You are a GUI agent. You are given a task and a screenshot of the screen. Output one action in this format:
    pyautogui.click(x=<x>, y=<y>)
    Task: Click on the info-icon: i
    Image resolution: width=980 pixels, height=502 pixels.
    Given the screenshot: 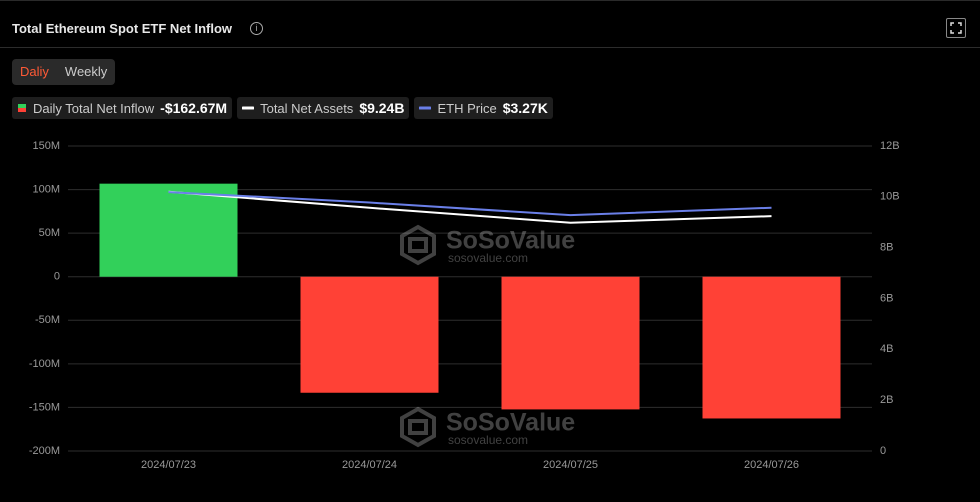 What is the action you would take?
    pyautogui.click(x=256, y=28)
    